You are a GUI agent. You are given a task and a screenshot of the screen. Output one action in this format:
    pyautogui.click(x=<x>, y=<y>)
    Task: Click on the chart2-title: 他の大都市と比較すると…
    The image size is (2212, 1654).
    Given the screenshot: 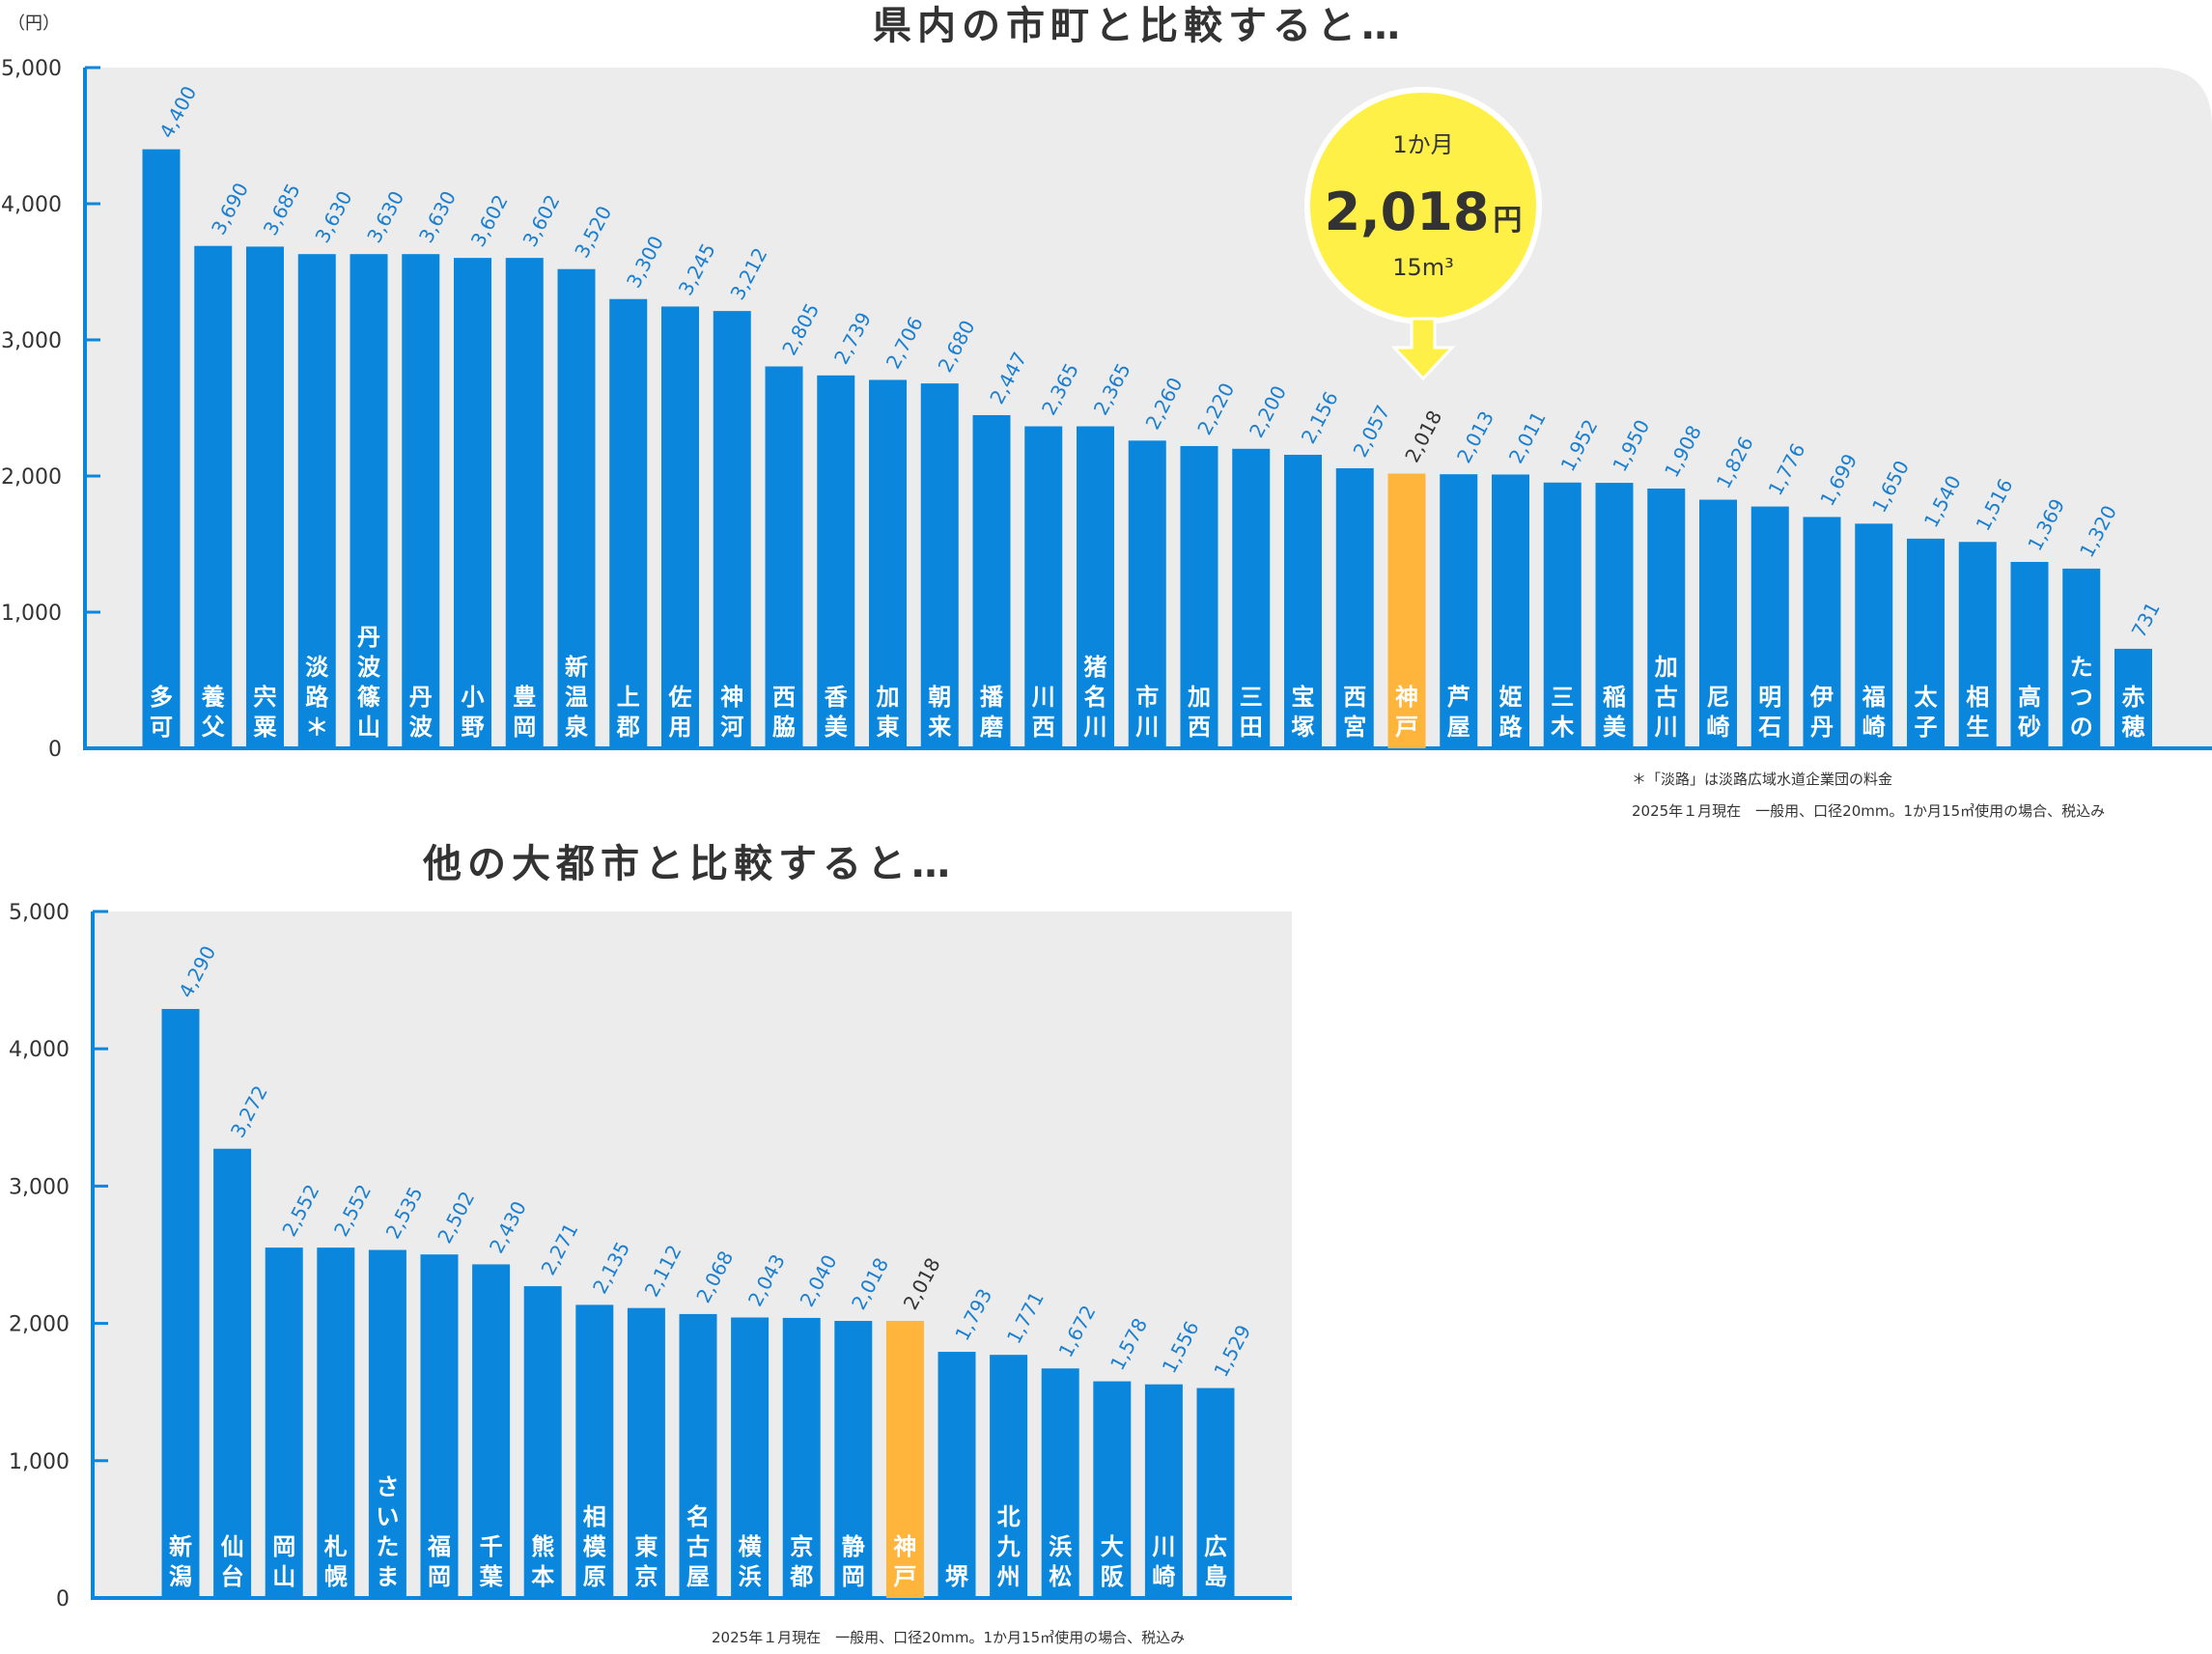 What is the action you would take?
    pyautogui.click(x=689, y=864)
    